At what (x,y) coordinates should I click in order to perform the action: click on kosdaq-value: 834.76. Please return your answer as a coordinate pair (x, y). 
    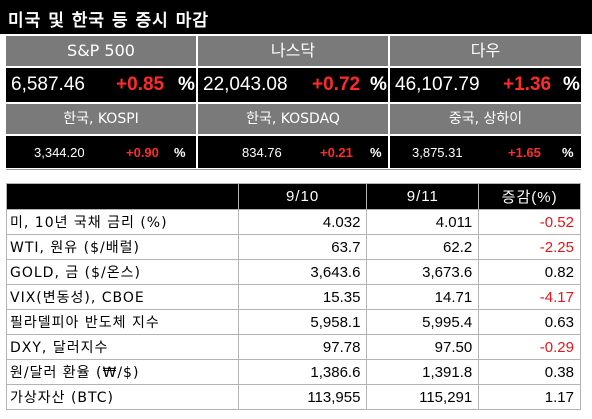
    Looking at the image, I should click on (262, 152).